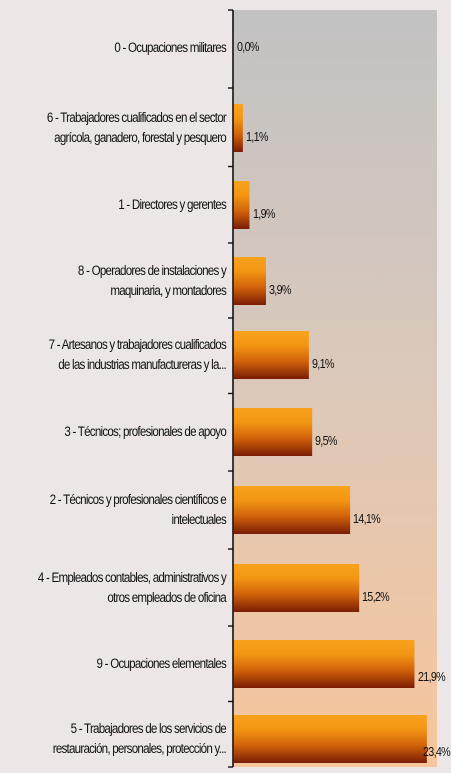 The height and width of the screenshot is (773, 451). What do you see at coordinates (257, 137) in the screenshot?
I see `value-label: 1,1%` at bounding box center [257, 137].